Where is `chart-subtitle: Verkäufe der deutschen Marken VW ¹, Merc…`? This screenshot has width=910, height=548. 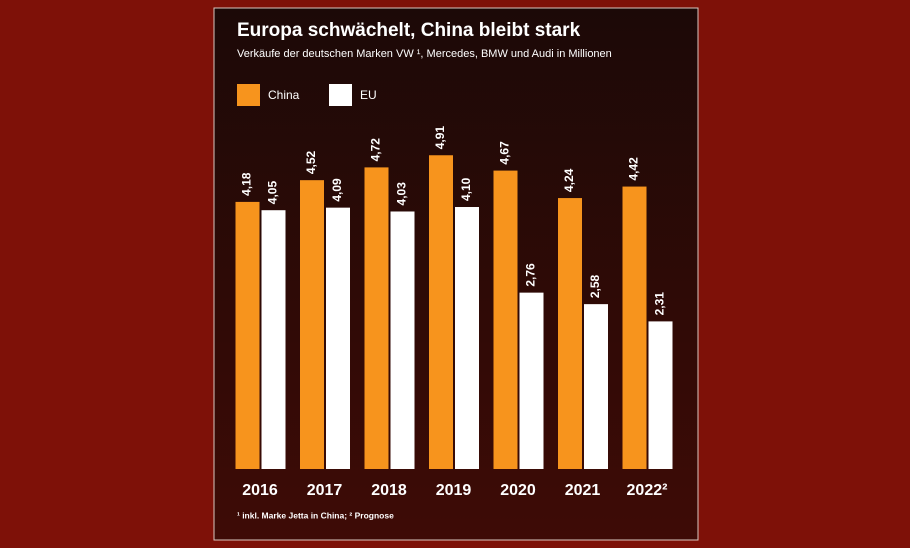 chart-subtitle: Verkäufe der deutschen Marken VW ¹, Merc… is located at coordinates (424, 54).